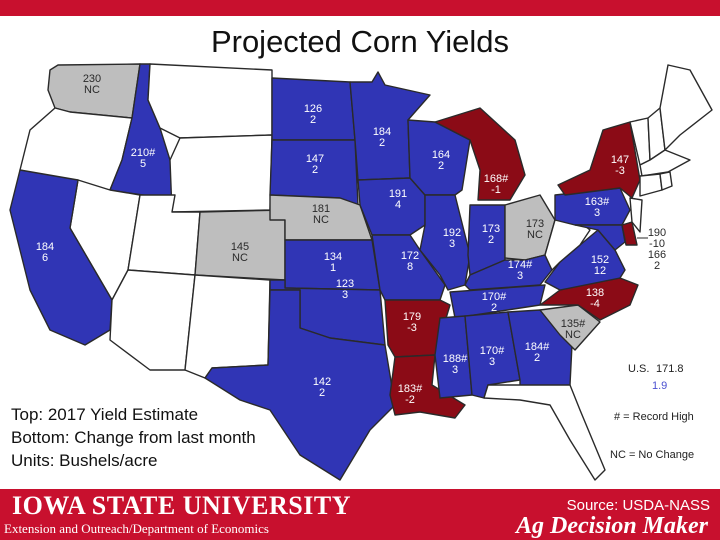 The width and height of the screenshot is (720, 540). What do you see at coordinates (612, 526) in the screenshot?
I see `ag-decision-maker-wordmark: Ag Decision Maker` at bounding box center [612, 526].